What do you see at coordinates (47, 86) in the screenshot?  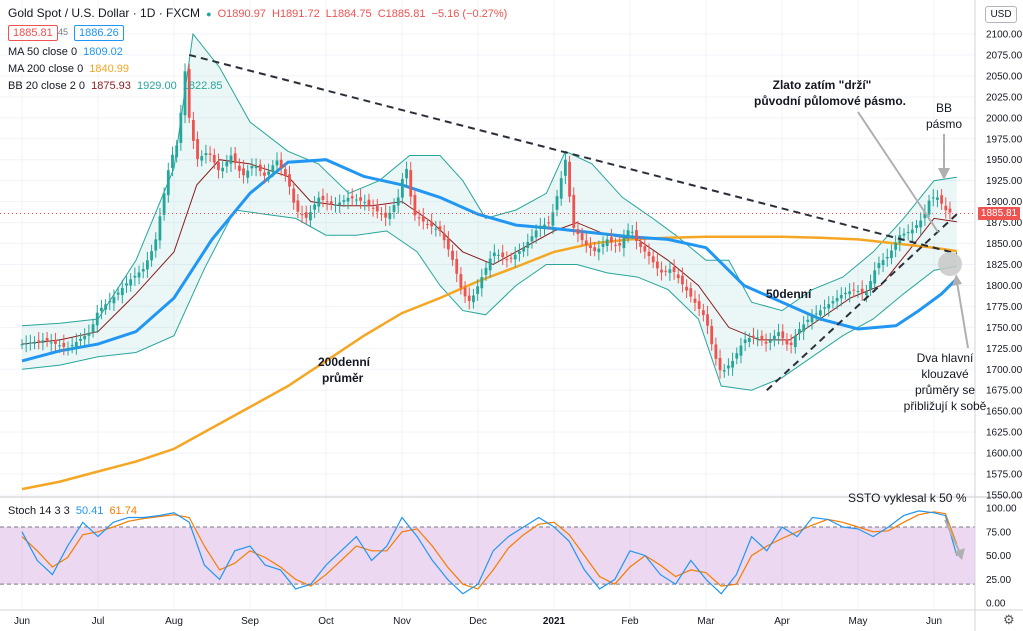 I see `bb-label: BB 20 close 2 0` at bounding box center [47, 86].